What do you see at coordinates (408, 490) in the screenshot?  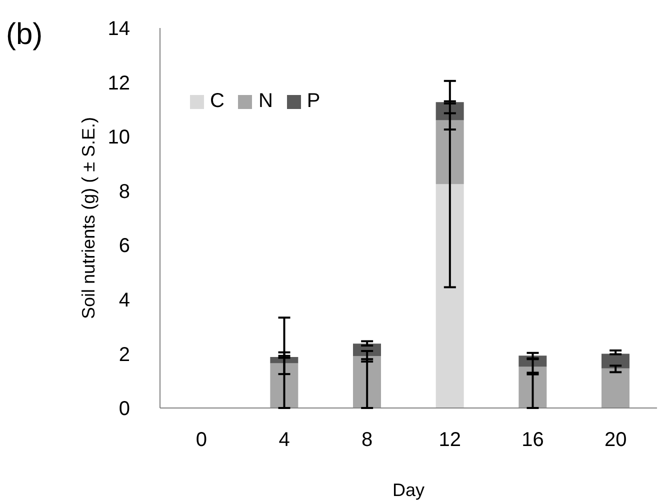 I see `x-axis-title: Day` at bounding box center [408, 490].